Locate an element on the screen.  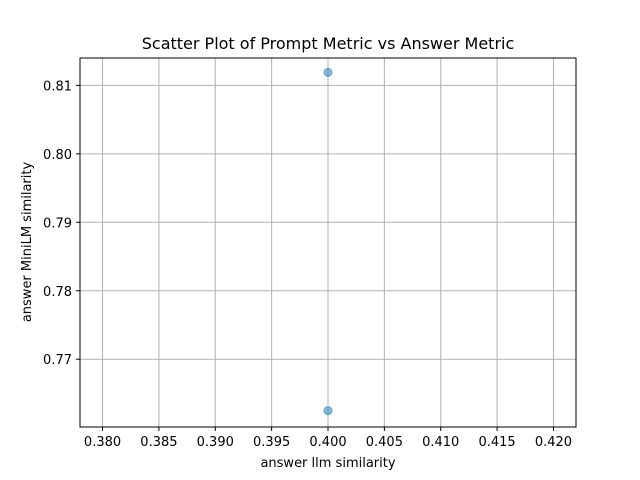
x-tick-label: 0.400 is located at coordinates (327, 442).